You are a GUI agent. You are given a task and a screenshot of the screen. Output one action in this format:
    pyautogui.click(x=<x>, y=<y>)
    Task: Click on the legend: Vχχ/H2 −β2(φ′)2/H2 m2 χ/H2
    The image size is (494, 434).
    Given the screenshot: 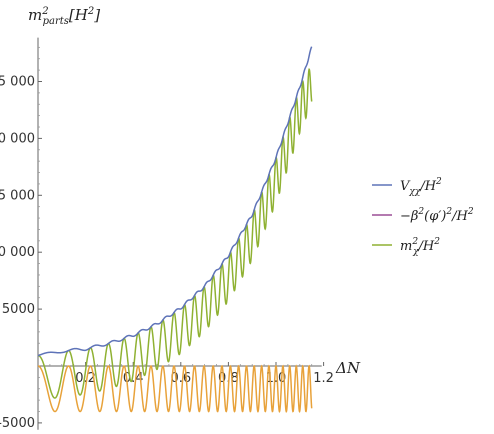 What is the action you would take?
    pyautogui.click(x=423, y=217)
    